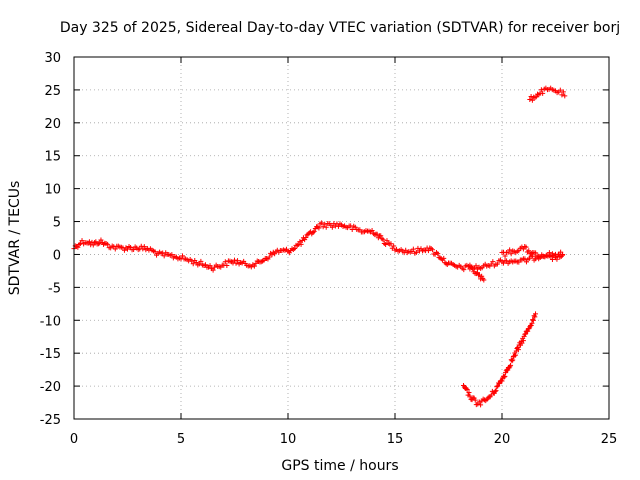 This screenshot has height=480, width=640. I want to click on y-tick-label: 20, so click(52, 124).